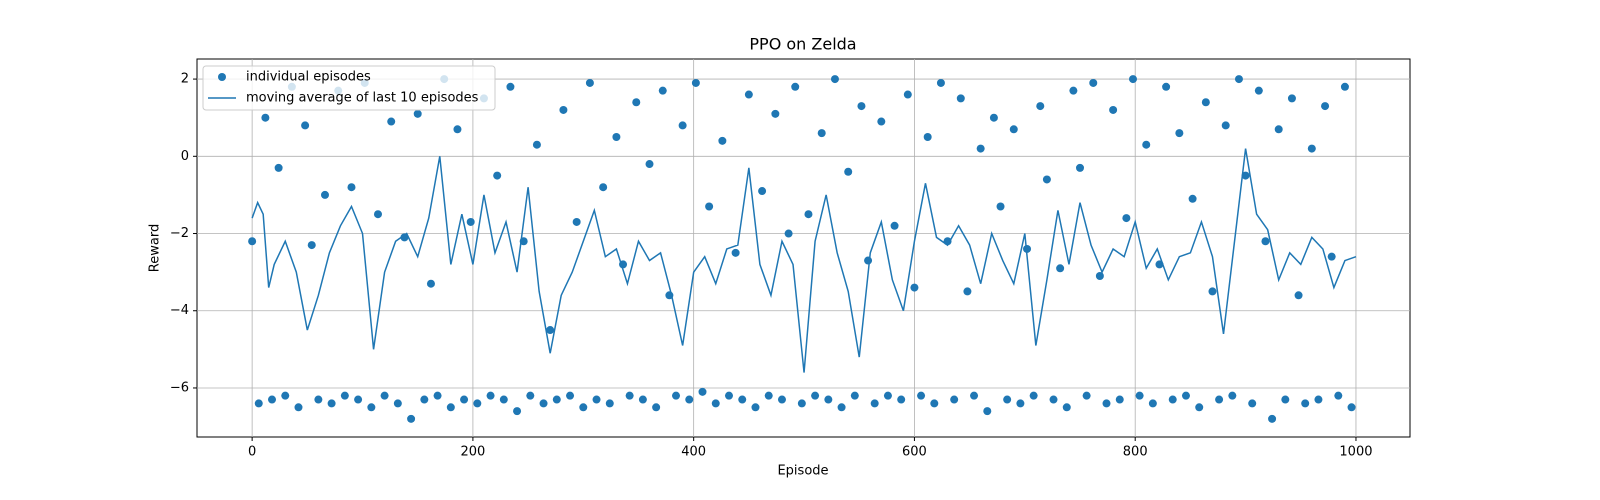 The height and width of the screenshot is (500, 1600). I want to click on x-tick-label: 1000, so click(1355, 452).